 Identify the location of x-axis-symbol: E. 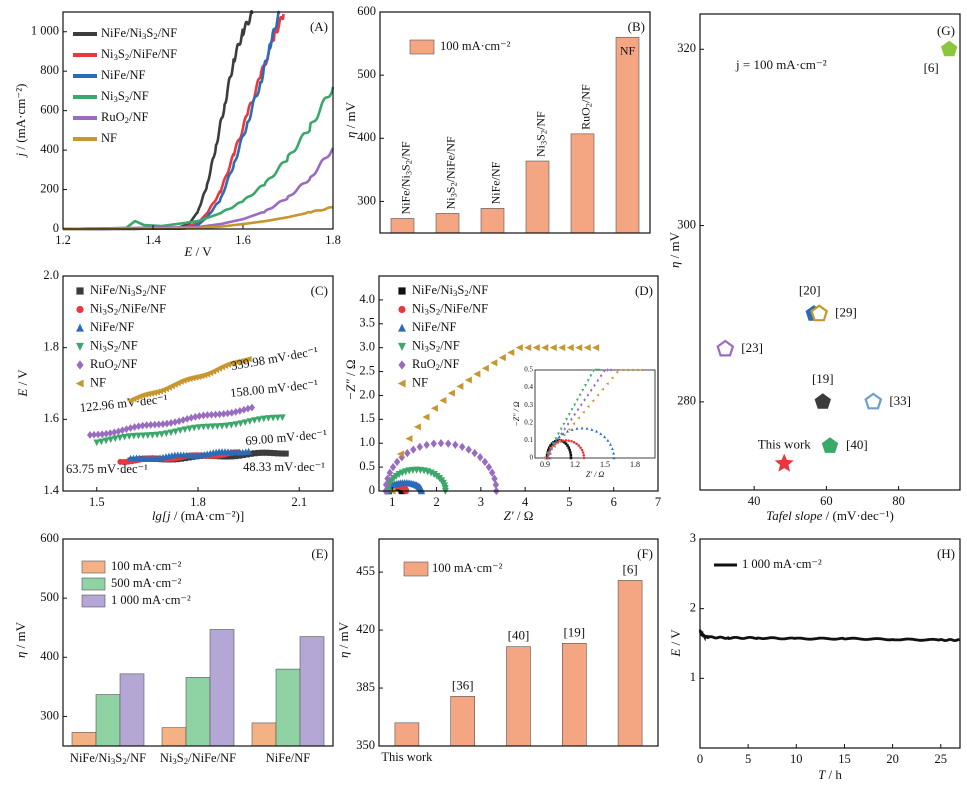
(187, 251).